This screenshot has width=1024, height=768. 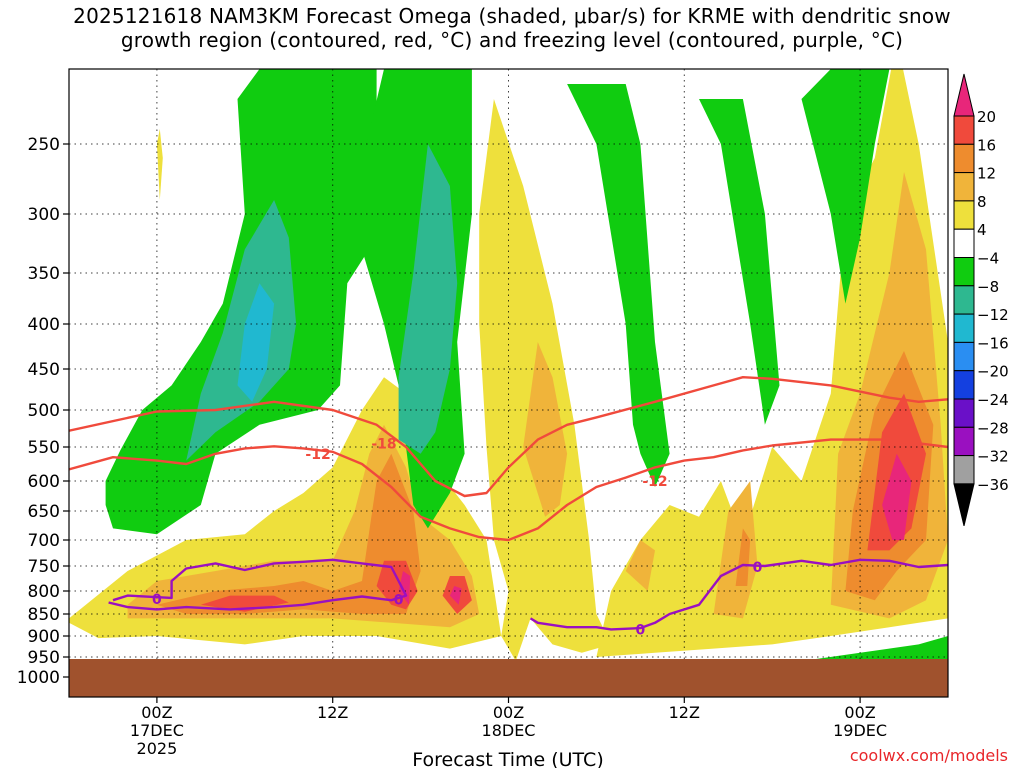 What do you see at coordinates (993, 457) in the screenshot?
I see `colorbar-label-12: −32` at bounding box center [993, 457].